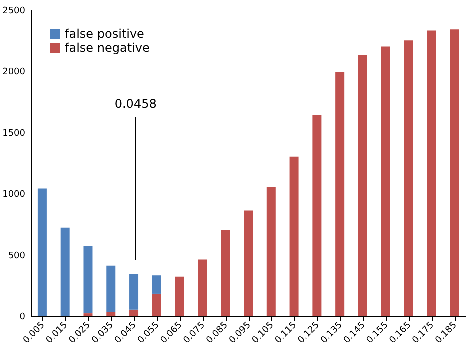 The height and width of the screenshot is (347, 474). Describe the element at coordinates (14, 73) in the screenshot. I see `y-tick-label: 2000` at that location.